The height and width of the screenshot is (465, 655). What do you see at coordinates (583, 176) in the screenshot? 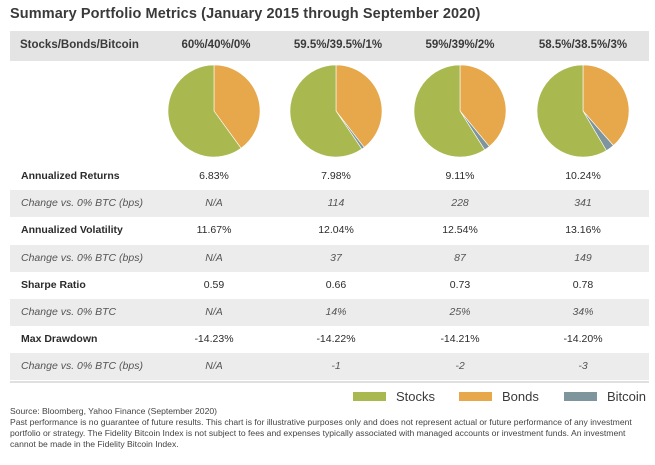
I see `table-cell: 10.24%` at bounding box center [583, 176].